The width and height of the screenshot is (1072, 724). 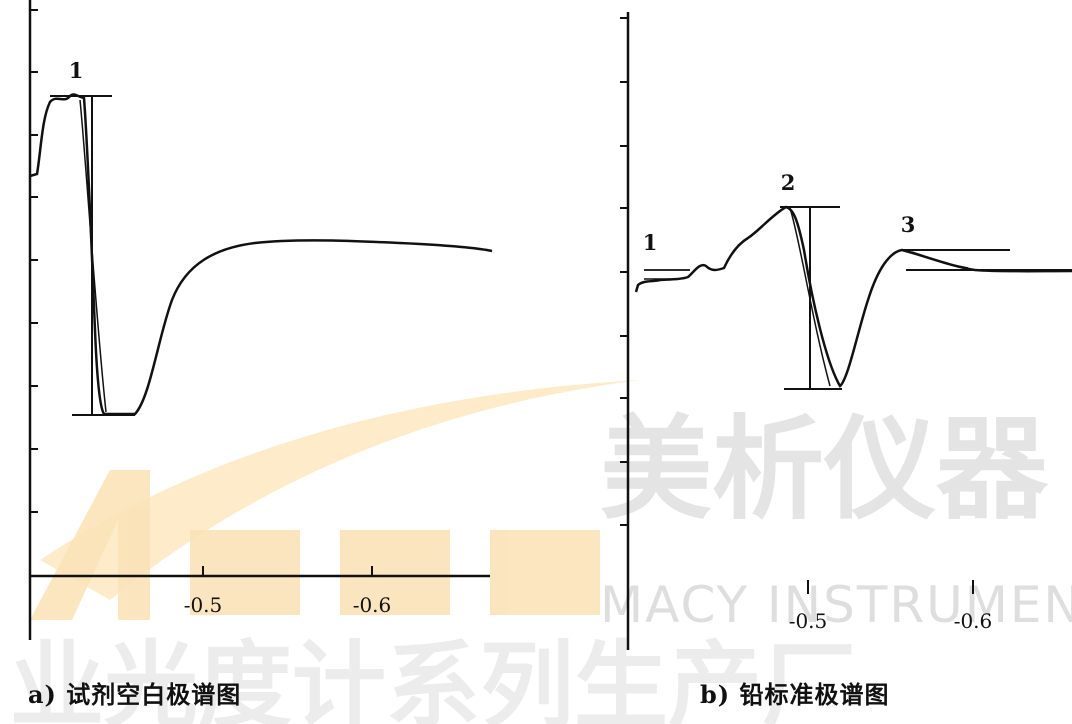 I want to click on panel-b-decay-curve, so click(x=810, y=297).